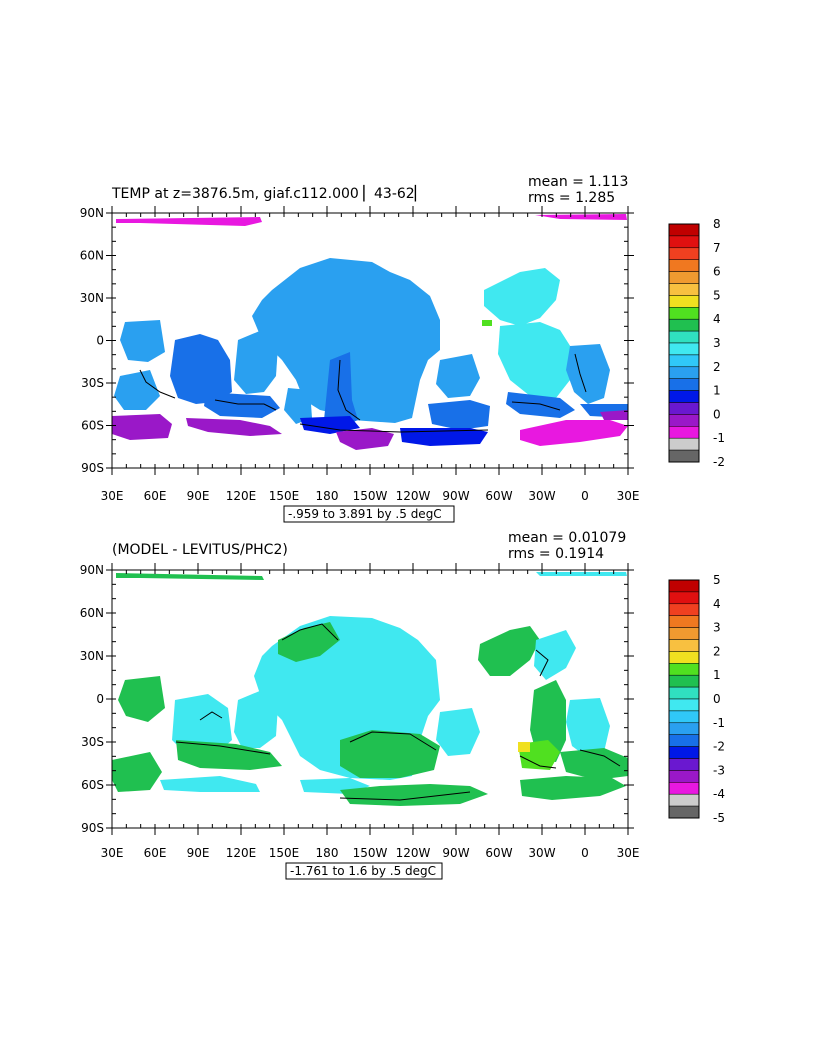 The image size is (818, 1055). I want to click on panel-2-colorbar, so click(684, 699).